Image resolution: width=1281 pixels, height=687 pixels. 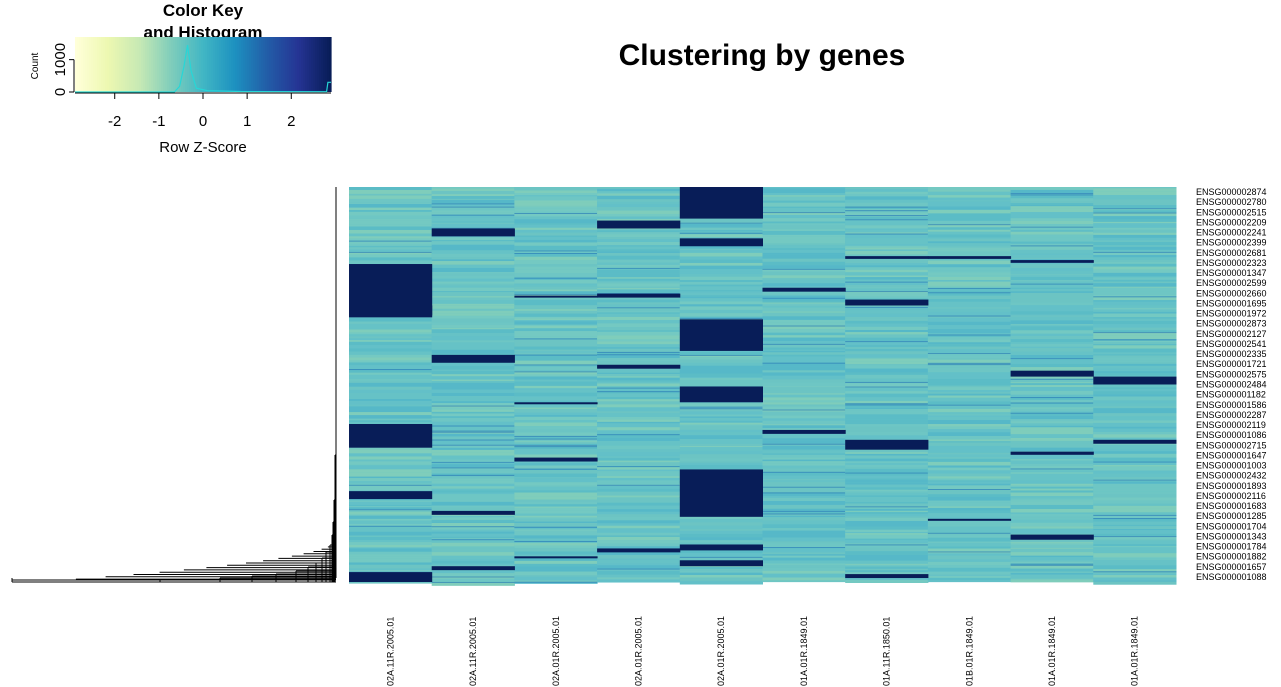 What do you see at coordinates (1231, 415) in the screenshot?
I see `row-label: ENSG000002287` at bounding box center [1231, 415].